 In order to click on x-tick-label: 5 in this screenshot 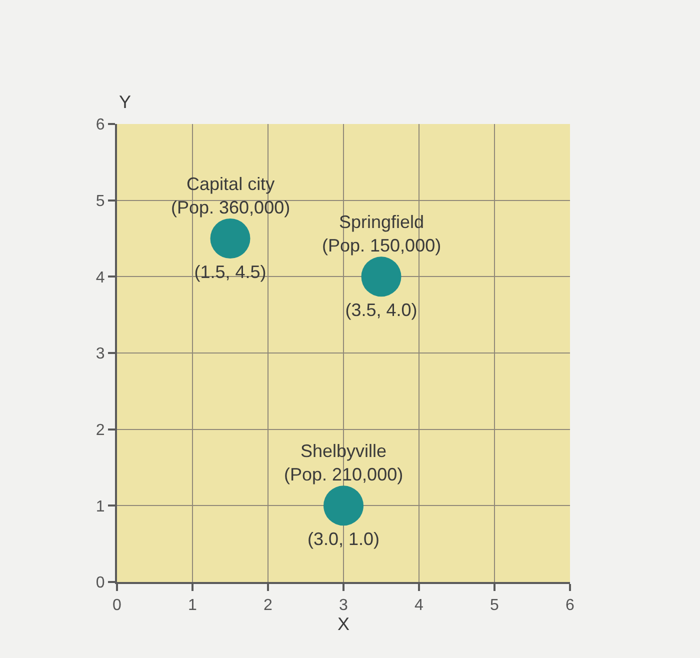, I will do `click(495, 605)`.